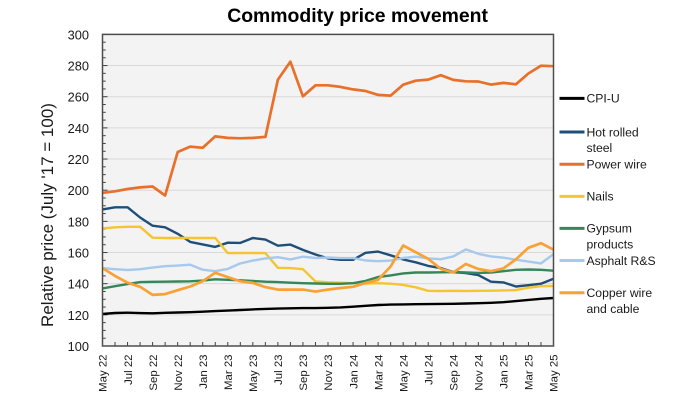 The height and width of the screenshot is (416, 676). What do you see at coordinates (455, 373) in the screenshot?
I see `svg-text: Sep 24` at bounding box center [455, 373].